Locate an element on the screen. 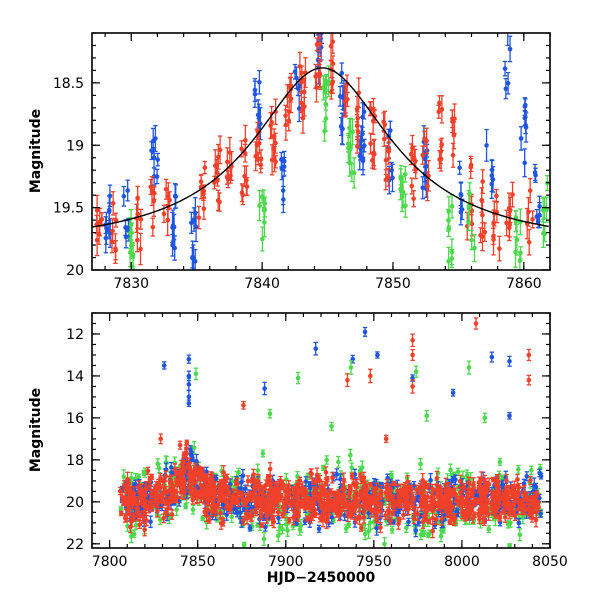 The image size is (600, 600). x-tick-label: 7840 is located at coordinates (262, 284).